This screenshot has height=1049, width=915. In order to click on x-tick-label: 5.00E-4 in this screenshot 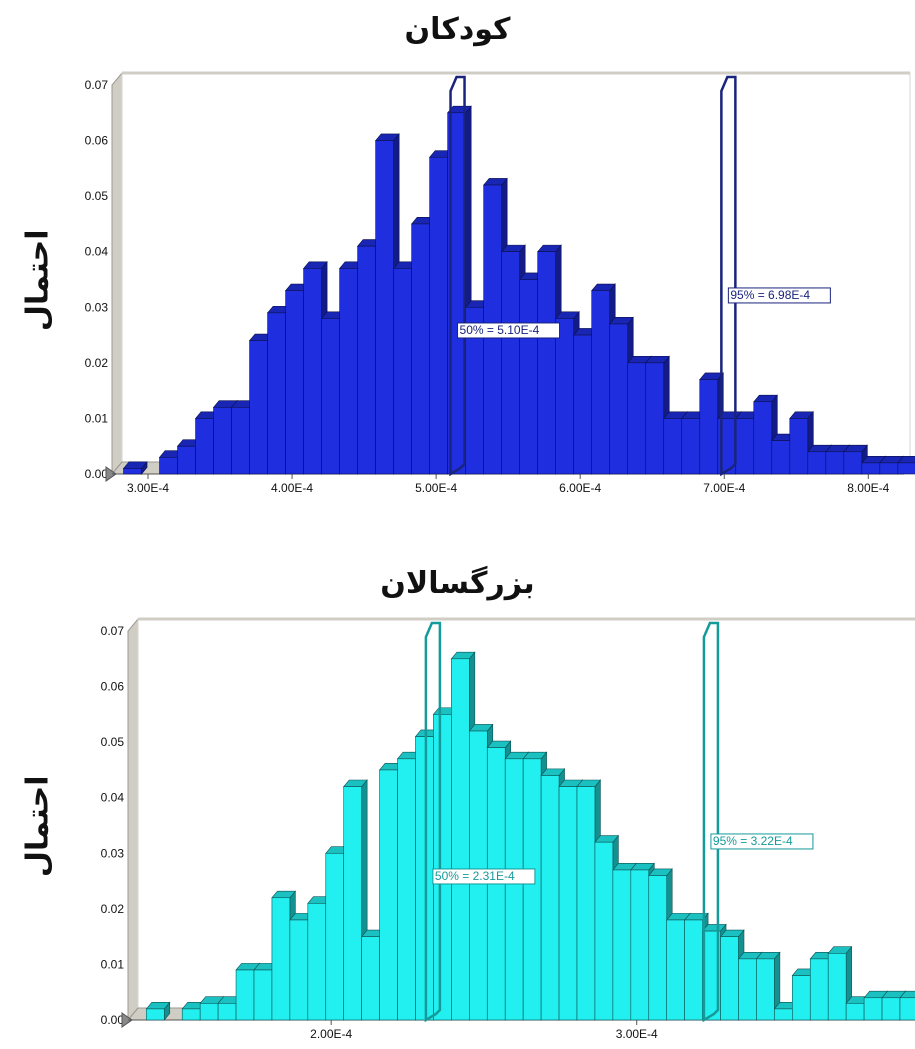, I will do `click(436, 488)`.